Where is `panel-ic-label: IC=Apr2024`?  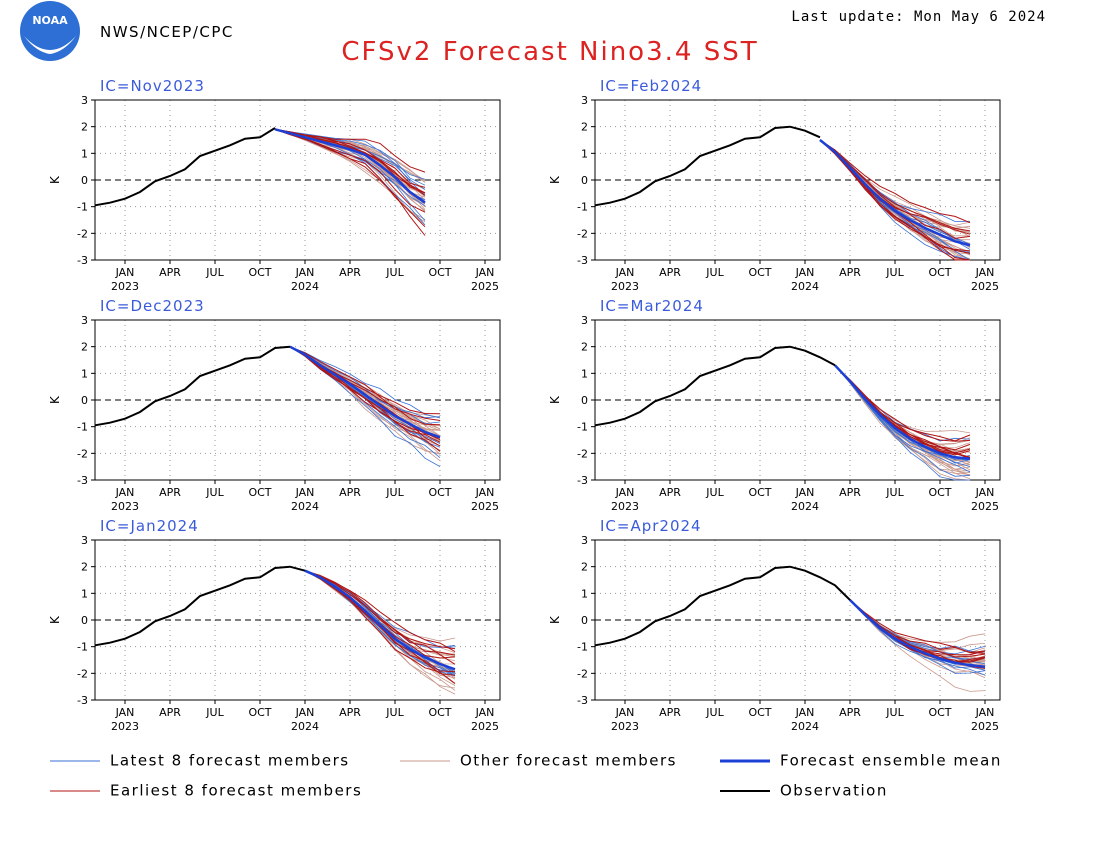 panel-ic-label: IC=Apr2024 is located at coordinates (651, 526).